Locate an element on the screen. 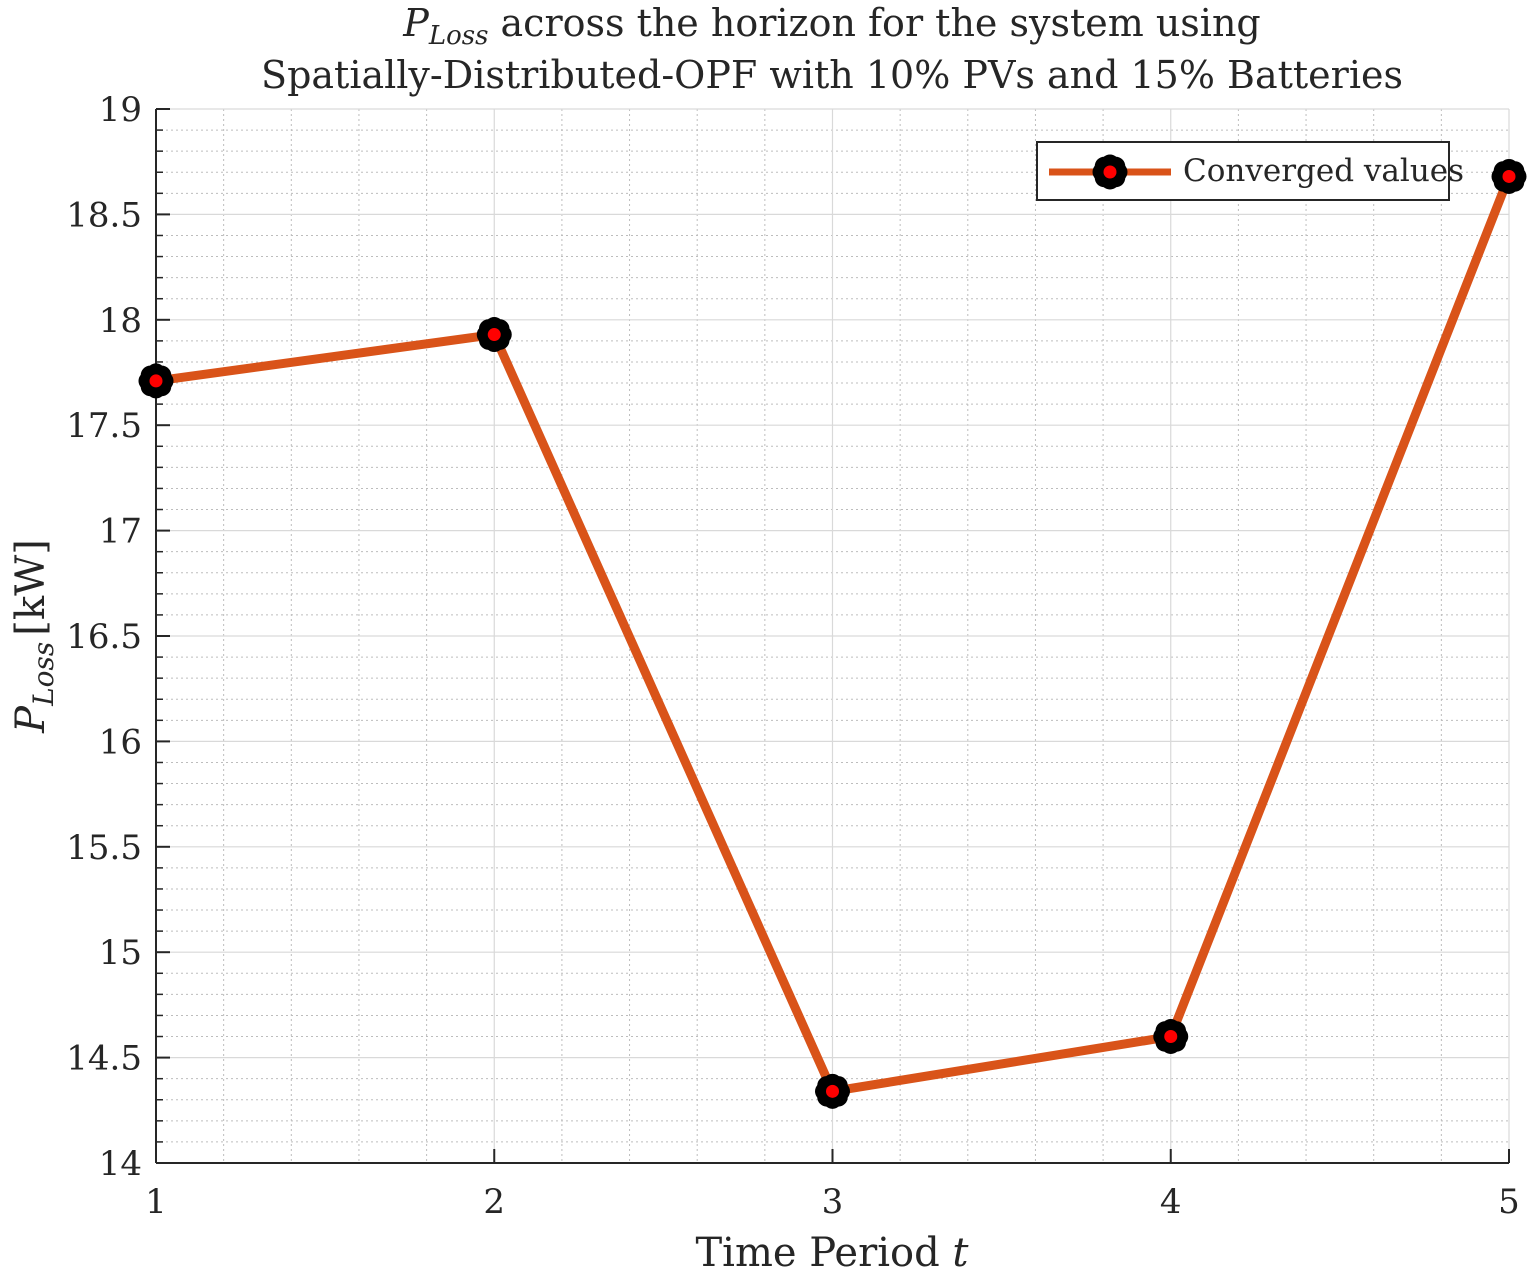 Image resolution: width=1532 pixels, height=1278 pixels. y-tick-label: 14.5 is located at coordinates (104, 1059).